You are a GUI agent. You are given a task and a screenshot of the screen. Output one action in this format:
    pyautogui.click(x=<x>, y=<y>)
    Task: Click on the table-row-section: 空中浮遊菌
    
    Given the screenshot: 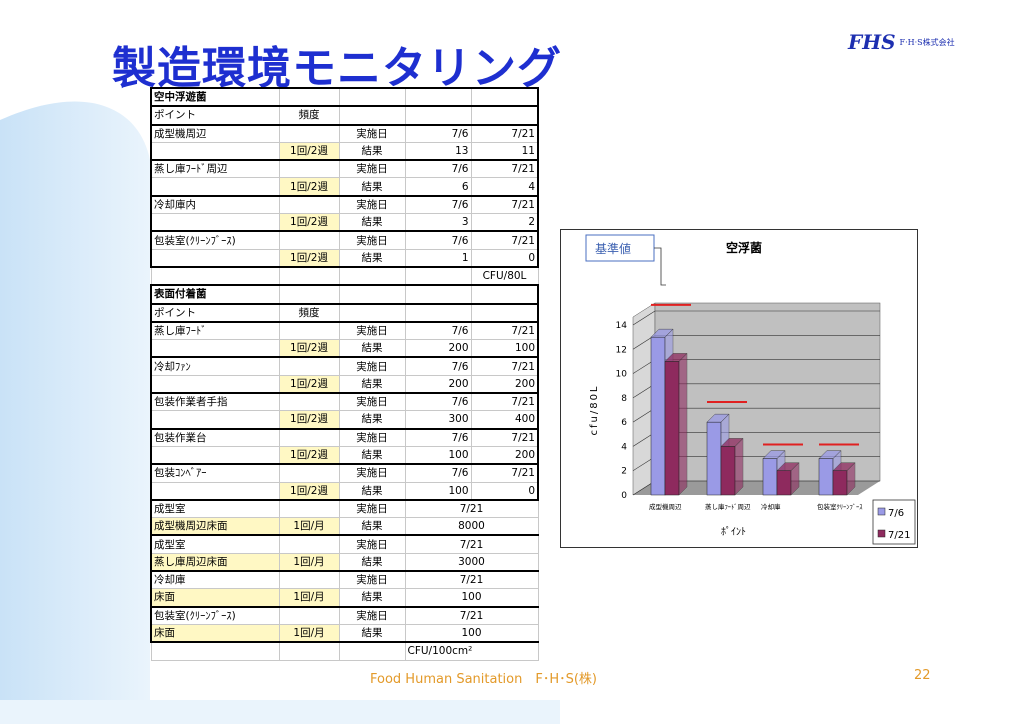 What is the action you would take?
    pyautogui.click(x=344, y=97)
    